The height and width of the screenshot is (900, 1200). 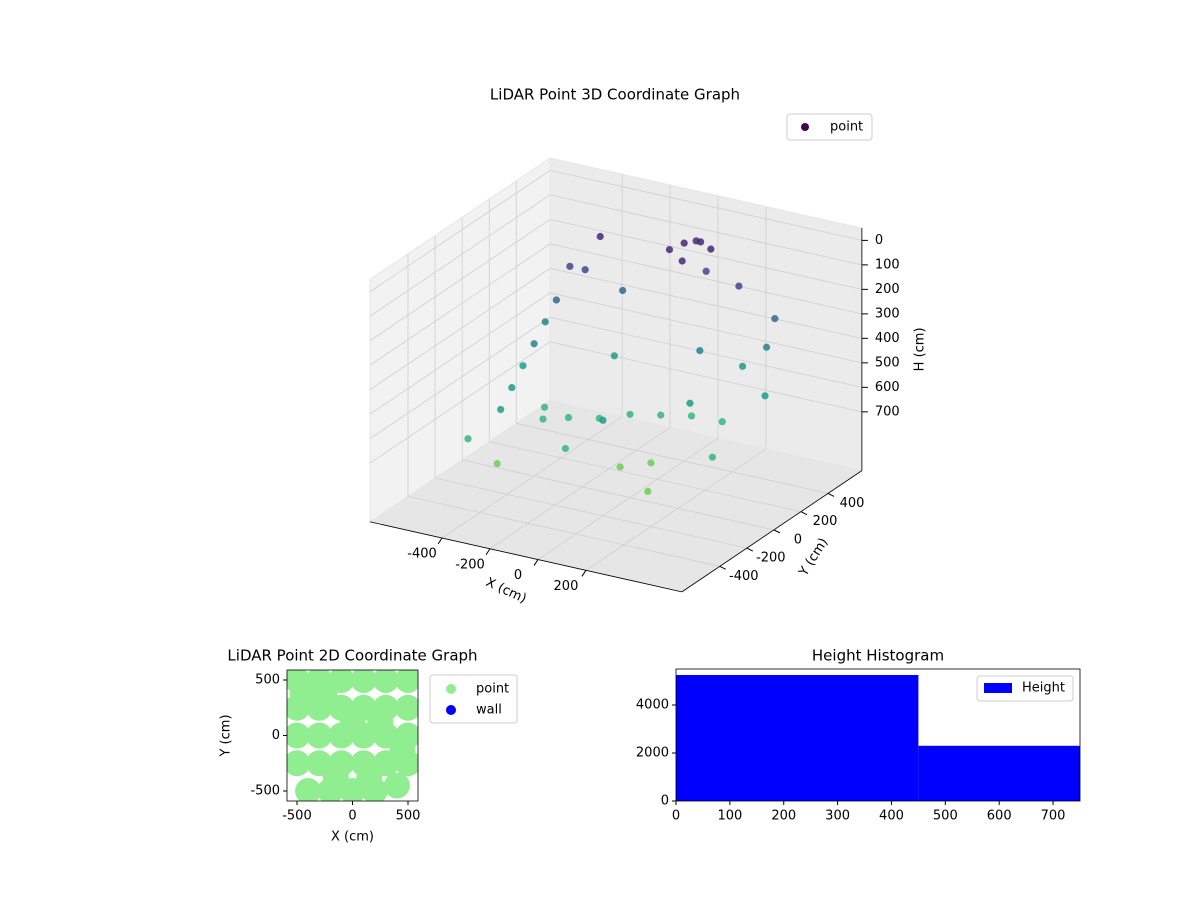 I want to click on x-tick-label: 700, so click(x=1053, y=816).